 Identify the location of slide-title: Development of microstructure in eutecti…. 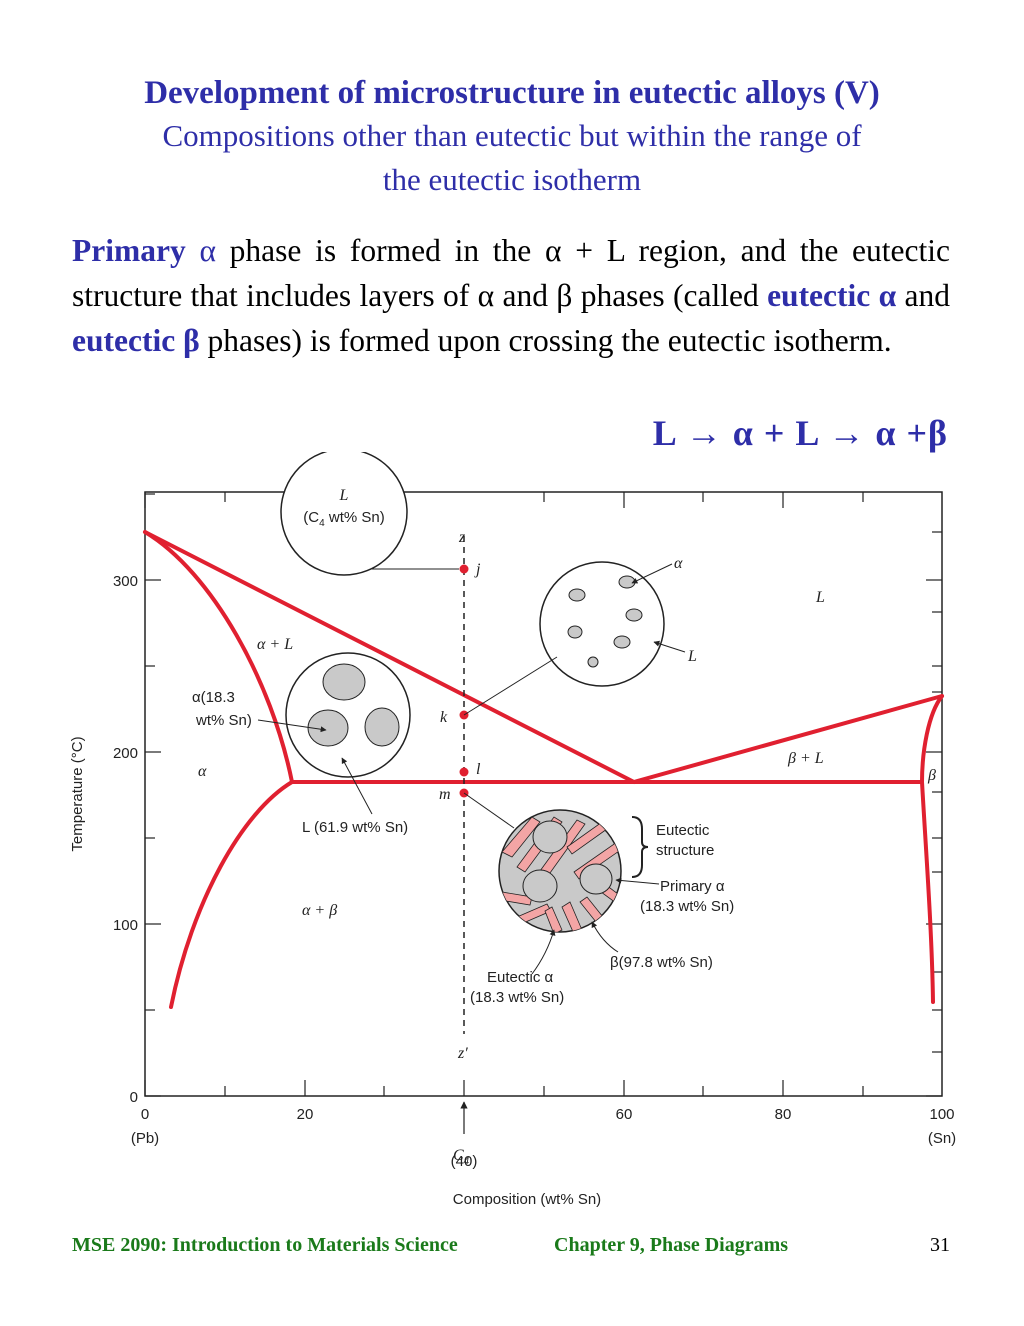
(512, 93).